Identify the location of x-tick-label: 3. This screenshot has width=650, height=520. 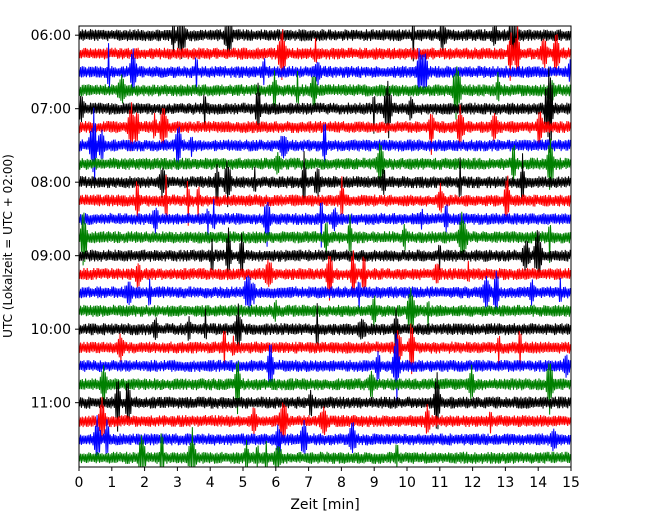
(177, 483).